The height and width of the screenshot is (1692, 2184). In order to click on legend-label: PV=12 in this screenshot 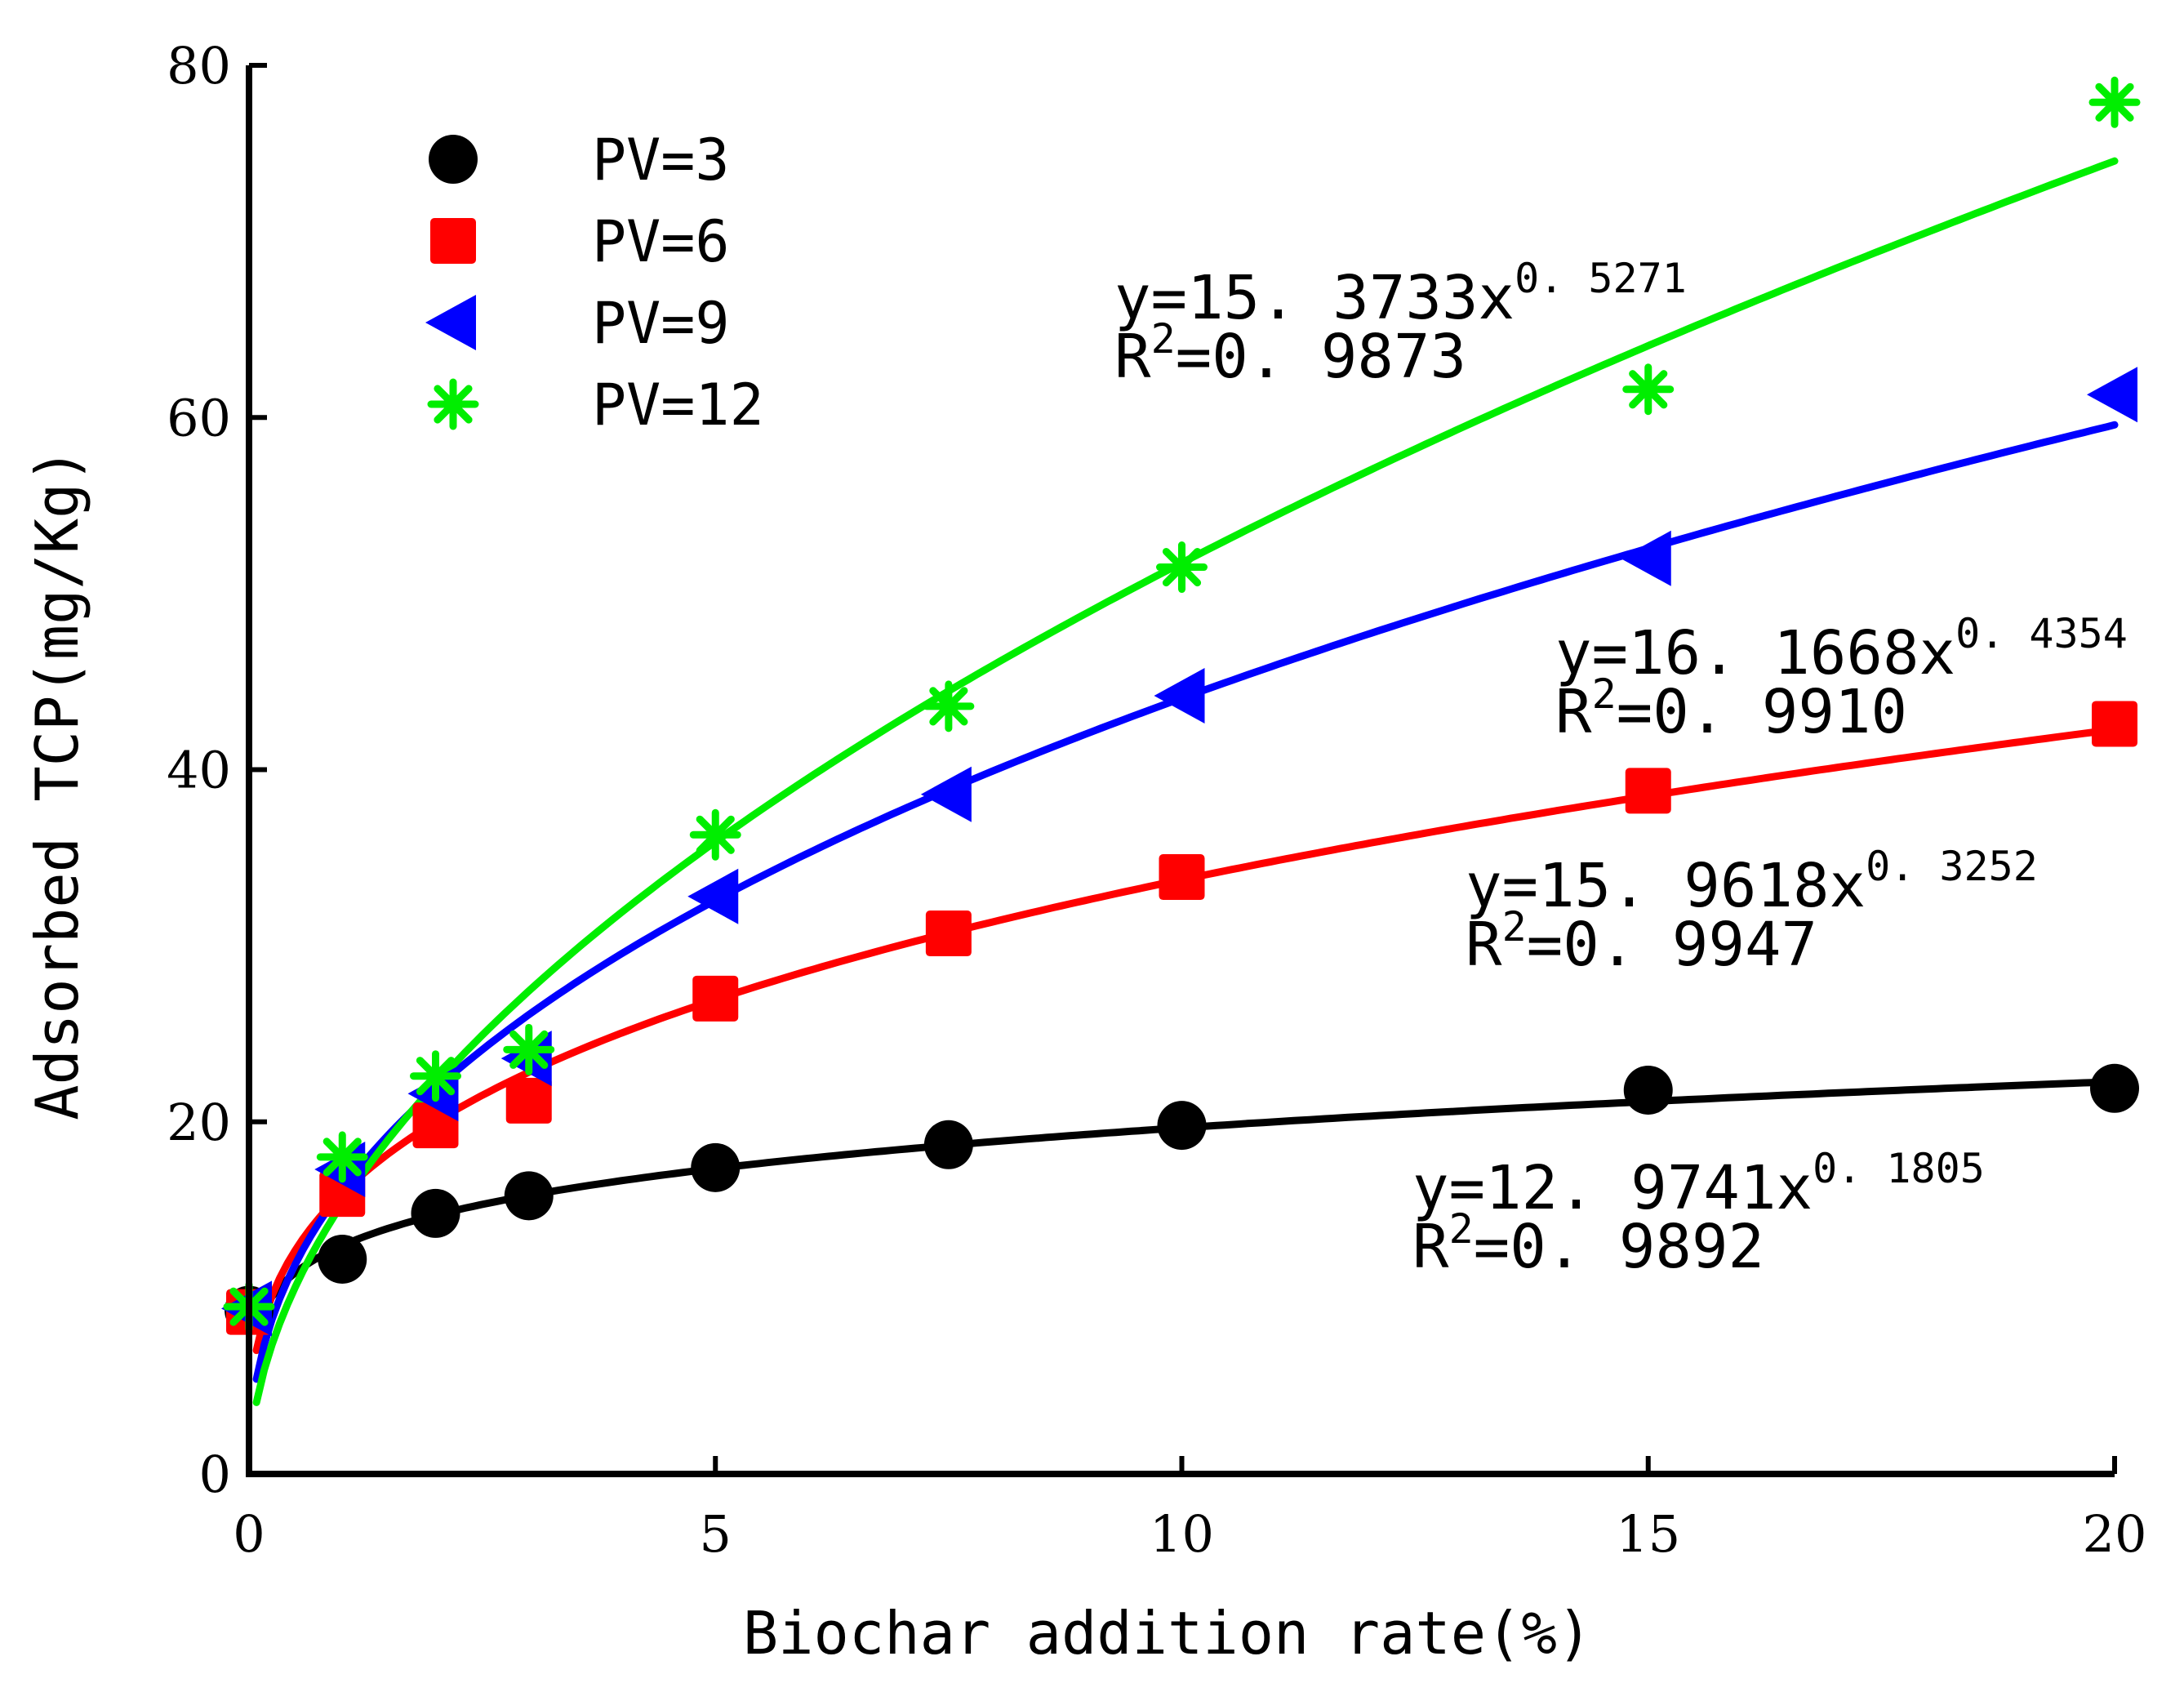, I will do `click(678, 406)`.